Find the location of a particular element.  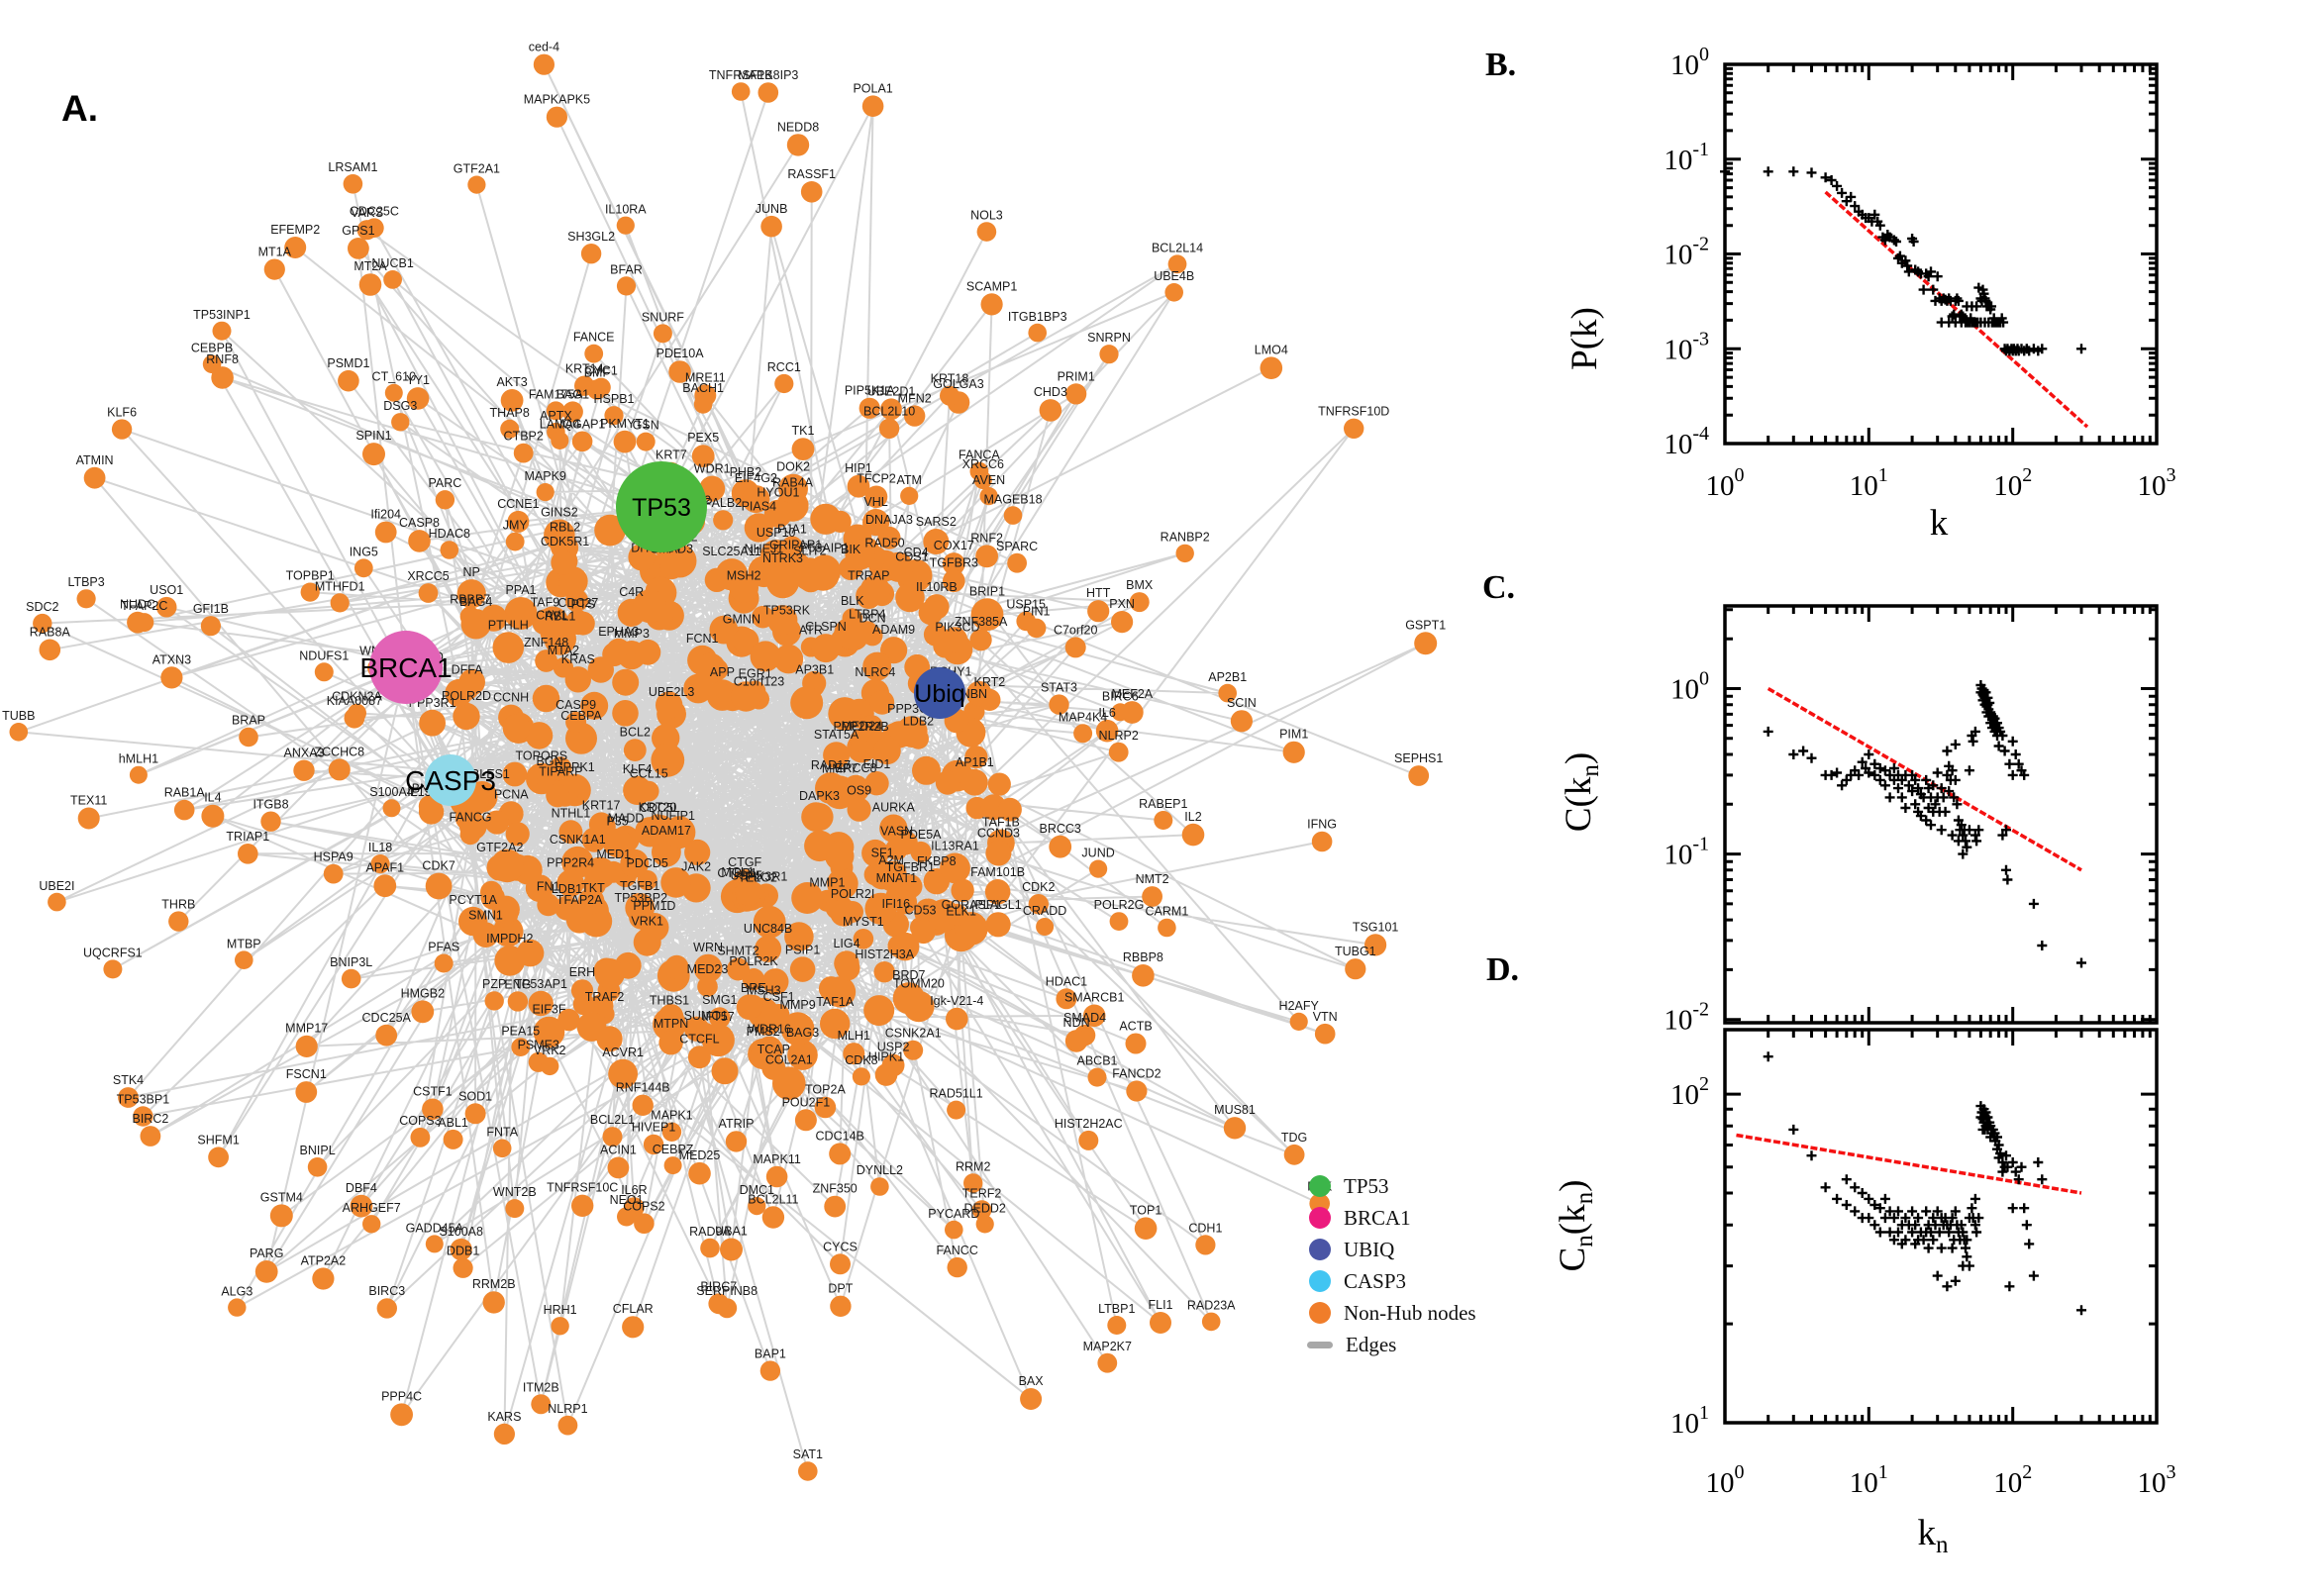

gene-label: RNF144B is located at coordinates (643, 1088).